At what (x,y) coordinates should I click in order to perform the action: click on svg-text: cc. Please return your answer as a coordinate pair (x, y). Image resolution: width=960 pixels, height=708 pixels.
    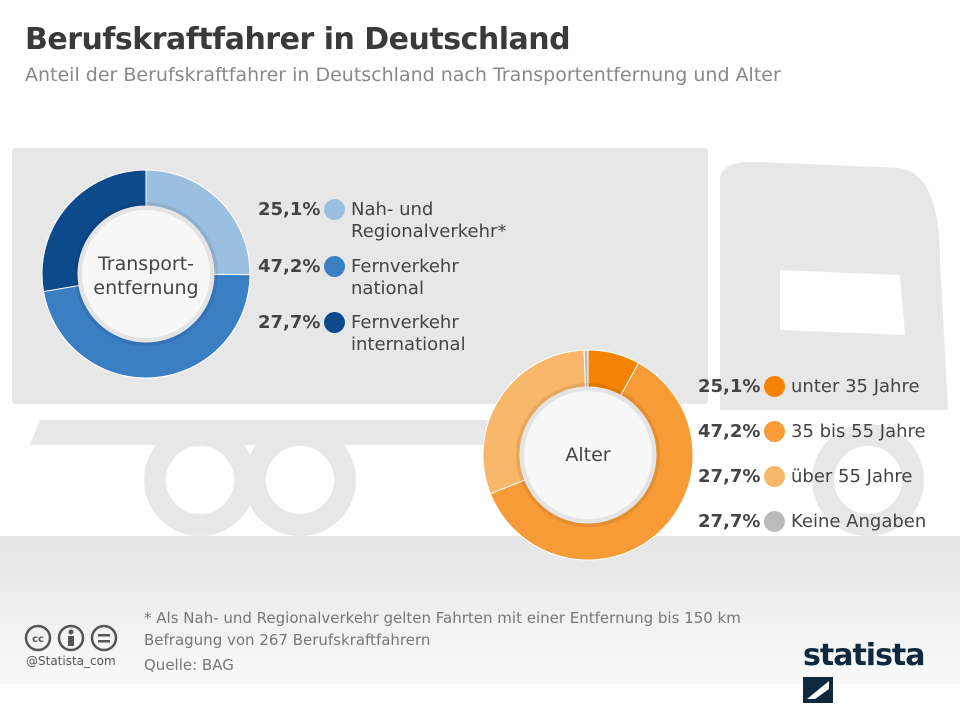
    Looking at the image, I should click on (38, 639).